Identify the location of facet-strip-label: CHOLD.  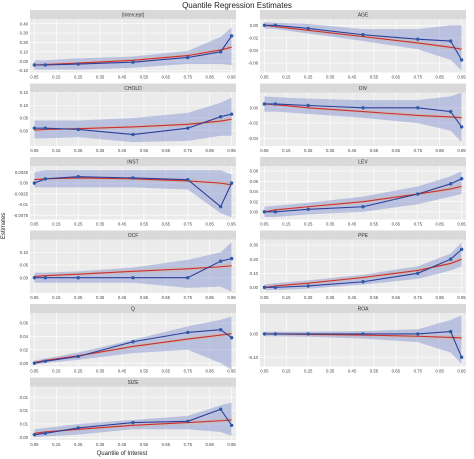
(133, 89).